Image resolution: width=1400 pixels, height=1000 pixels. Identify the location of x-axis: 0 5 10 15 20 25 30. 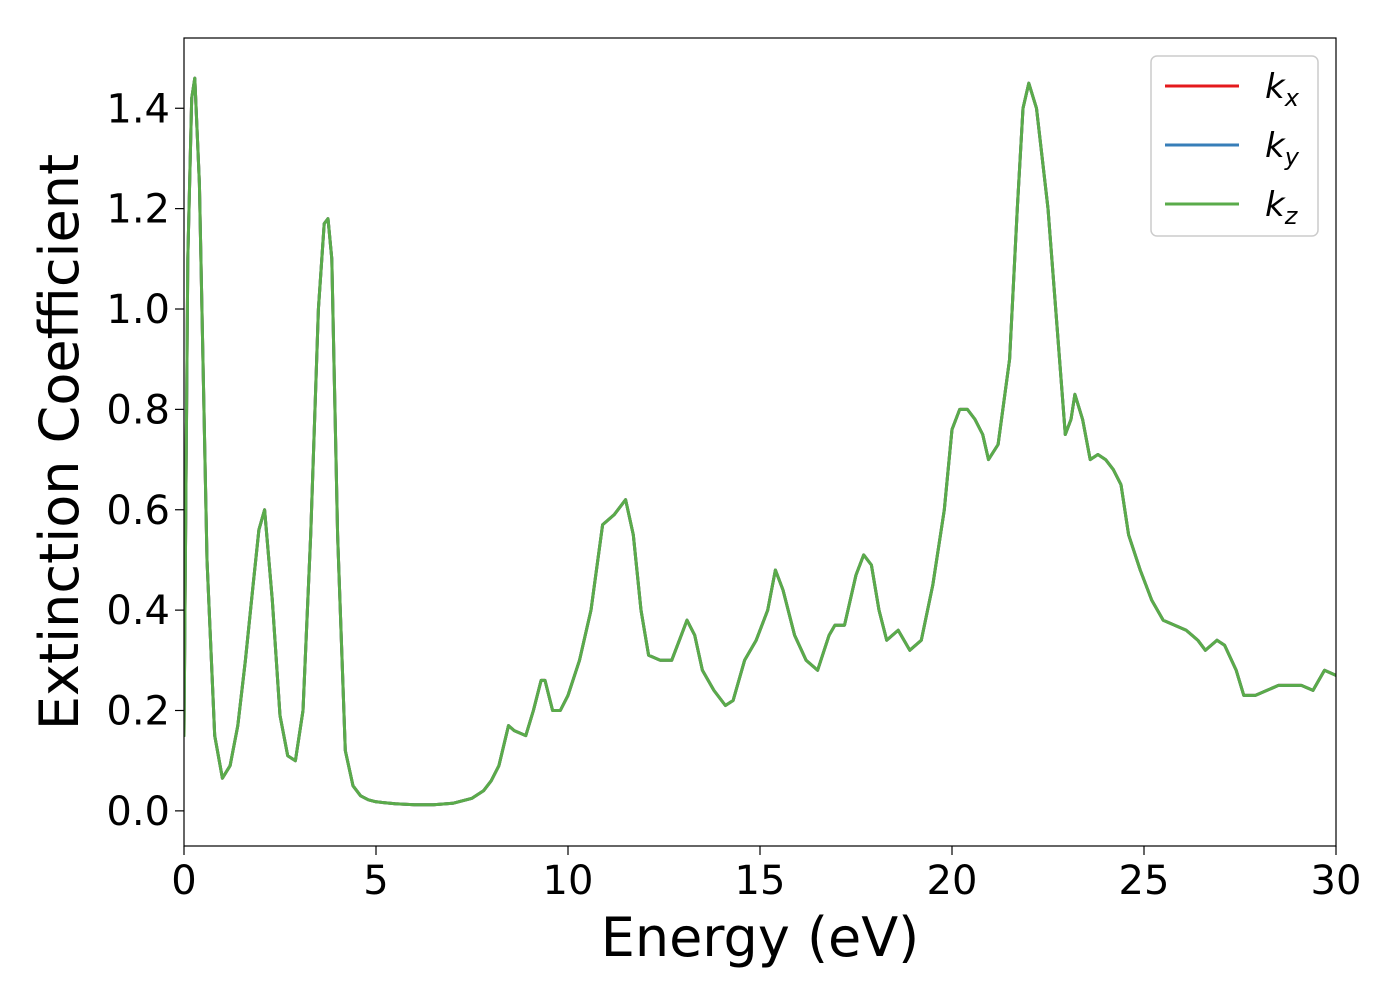
(766, 875).